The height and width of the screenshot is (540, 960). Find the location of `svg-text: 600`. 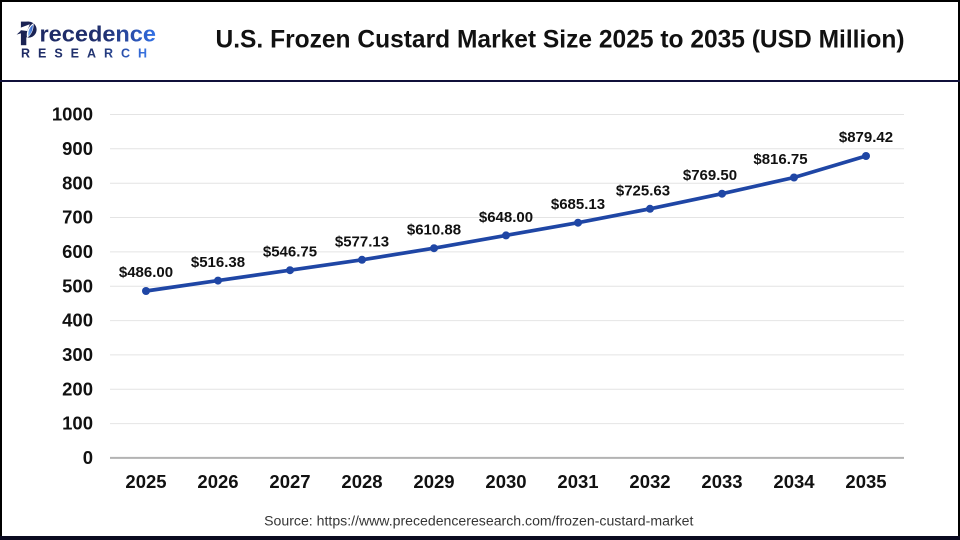

svg-text: 600 is located at coordinates (77, 251).